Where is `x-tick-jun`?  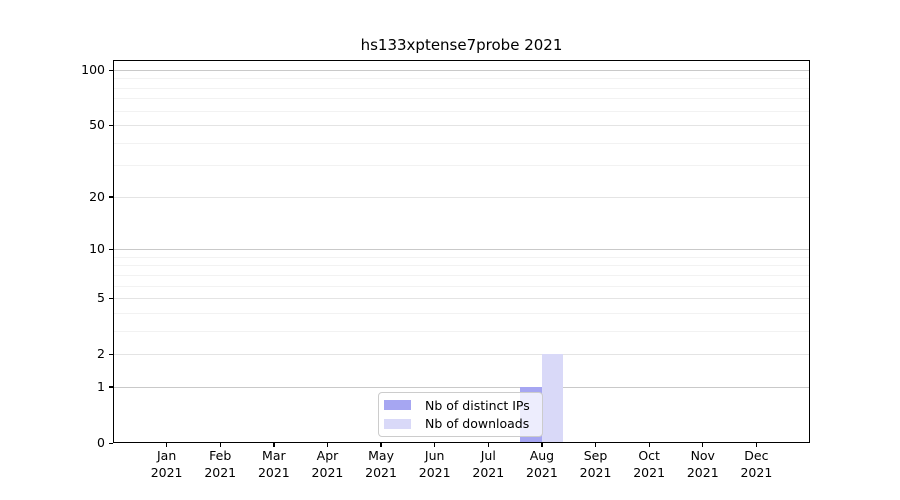 x-tick-jun is located at coordinates (435, 445).